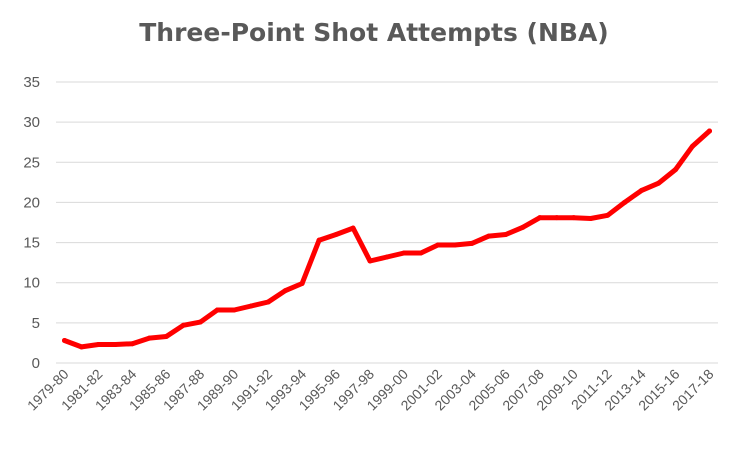  I want to click on y-tick-label: 0, so click(36, 363).